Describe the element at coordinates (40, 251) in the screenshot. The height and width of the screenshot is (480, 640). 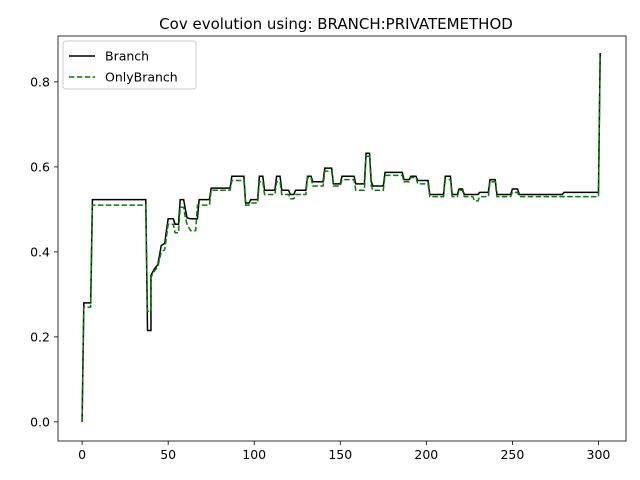
I see `y-tick-label: 0.4` at that location.